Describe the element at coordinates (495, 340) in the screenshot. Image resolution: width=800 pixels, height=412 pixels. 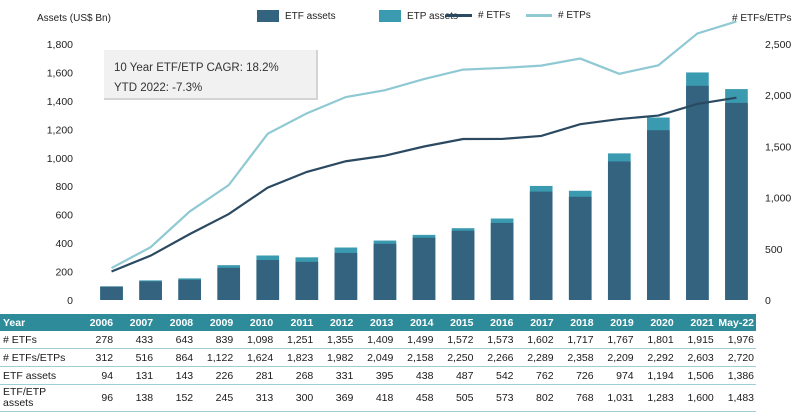
I see `table-cell: 1,573` at that location.